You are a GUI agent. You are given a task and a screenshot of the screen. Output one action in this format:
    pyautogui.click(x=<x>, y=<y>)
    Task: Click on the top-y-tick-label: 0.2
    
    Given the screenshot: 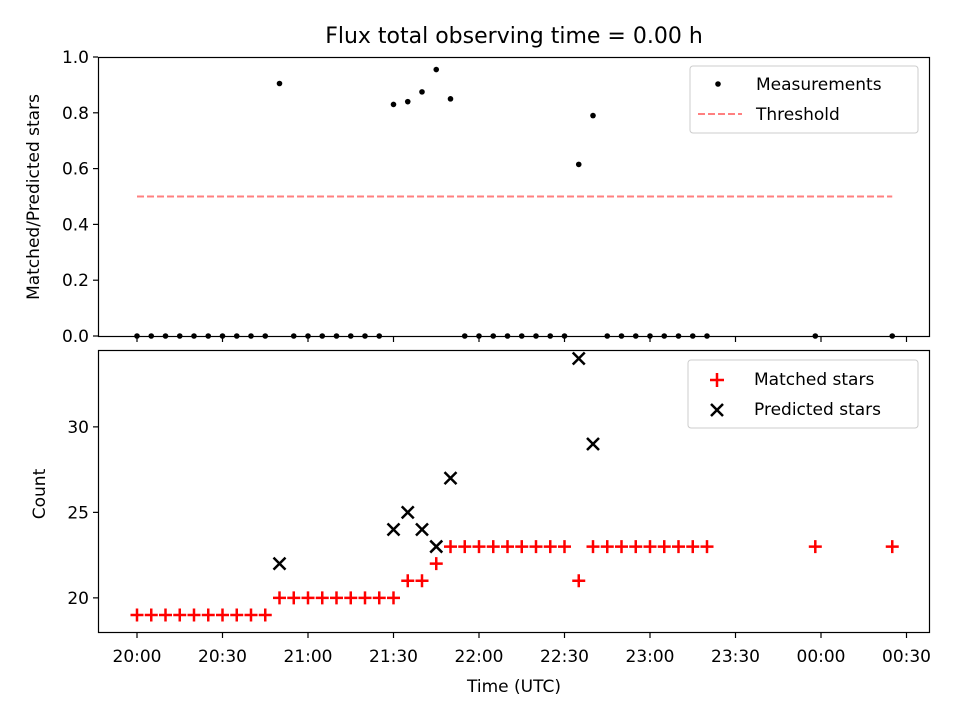 What is the action you would take?
    pyautogui.click(x=75, y=281)
    